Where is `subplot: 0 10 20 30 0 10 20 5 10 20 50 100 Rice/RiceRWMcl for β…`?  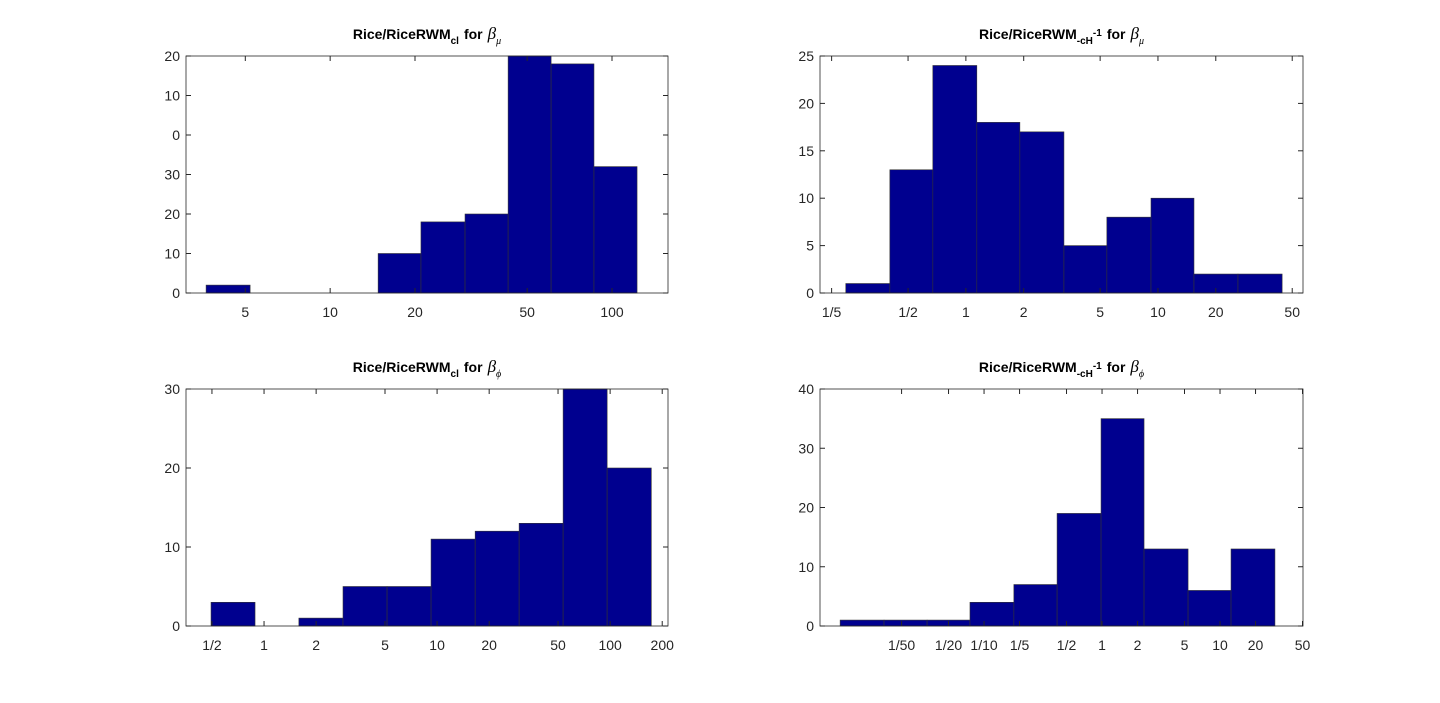 subplot: 0 10 20 30 0 10 20 5 10 20 50 100 Rice/RiceRWMcl for β… is located at coordinates (416, 172).